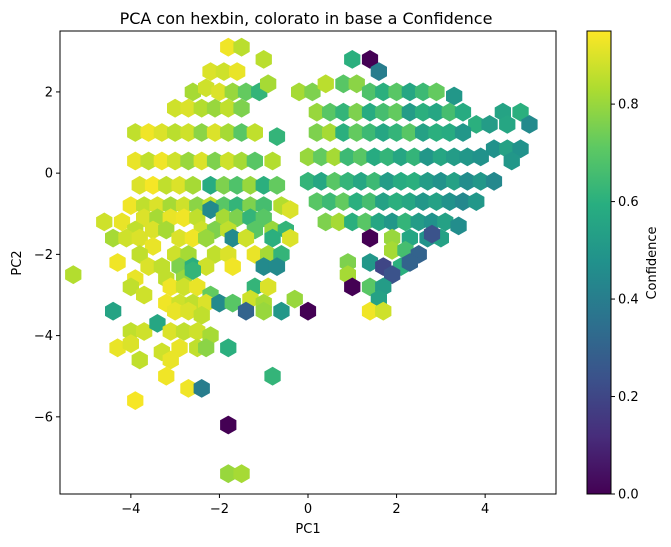 The image size is (671, 547). Describe the element at coordinates (652, 262) in the screenshot. I see `colorbar-label: Confidence` at that location.